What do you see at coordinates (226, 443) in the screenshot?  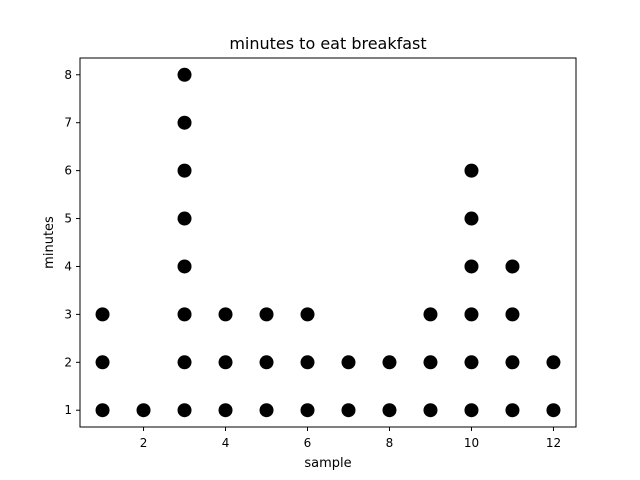 I see `x-tick-label-4: 4` at bounding box center [226, 443].